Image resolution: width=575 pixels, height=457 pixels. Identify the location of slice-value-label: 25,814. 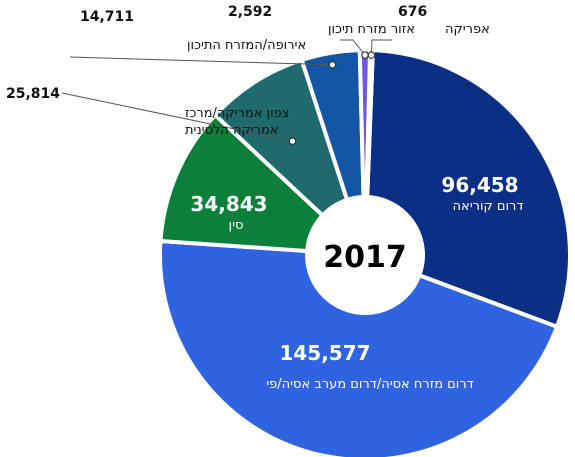
(33, 94).